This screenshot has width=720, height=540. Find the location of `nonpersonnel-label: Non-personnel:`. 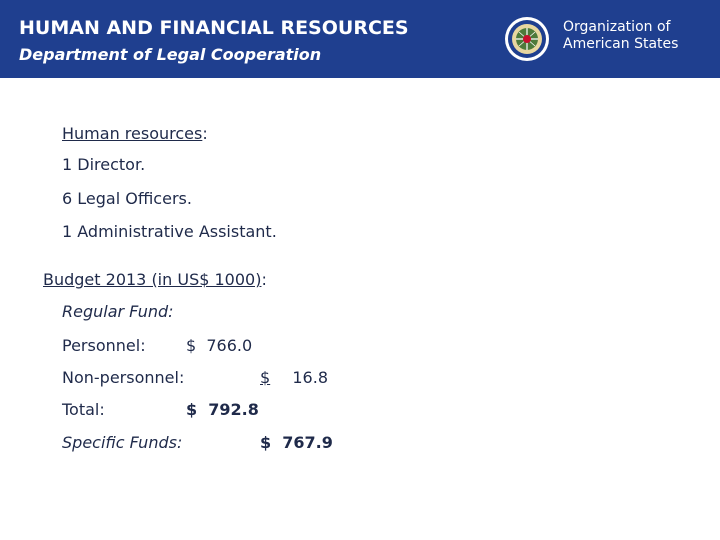

nonpersonnel-label: Non-personnel: is located at coordinates (123, 377).